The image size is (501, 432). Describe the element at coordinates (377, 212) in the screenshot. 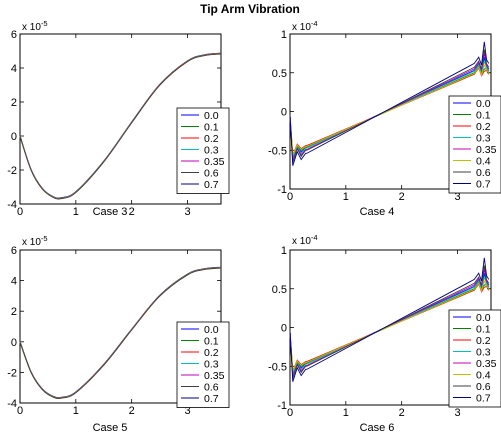

I see `x-axis-label: Case 4` at that location.